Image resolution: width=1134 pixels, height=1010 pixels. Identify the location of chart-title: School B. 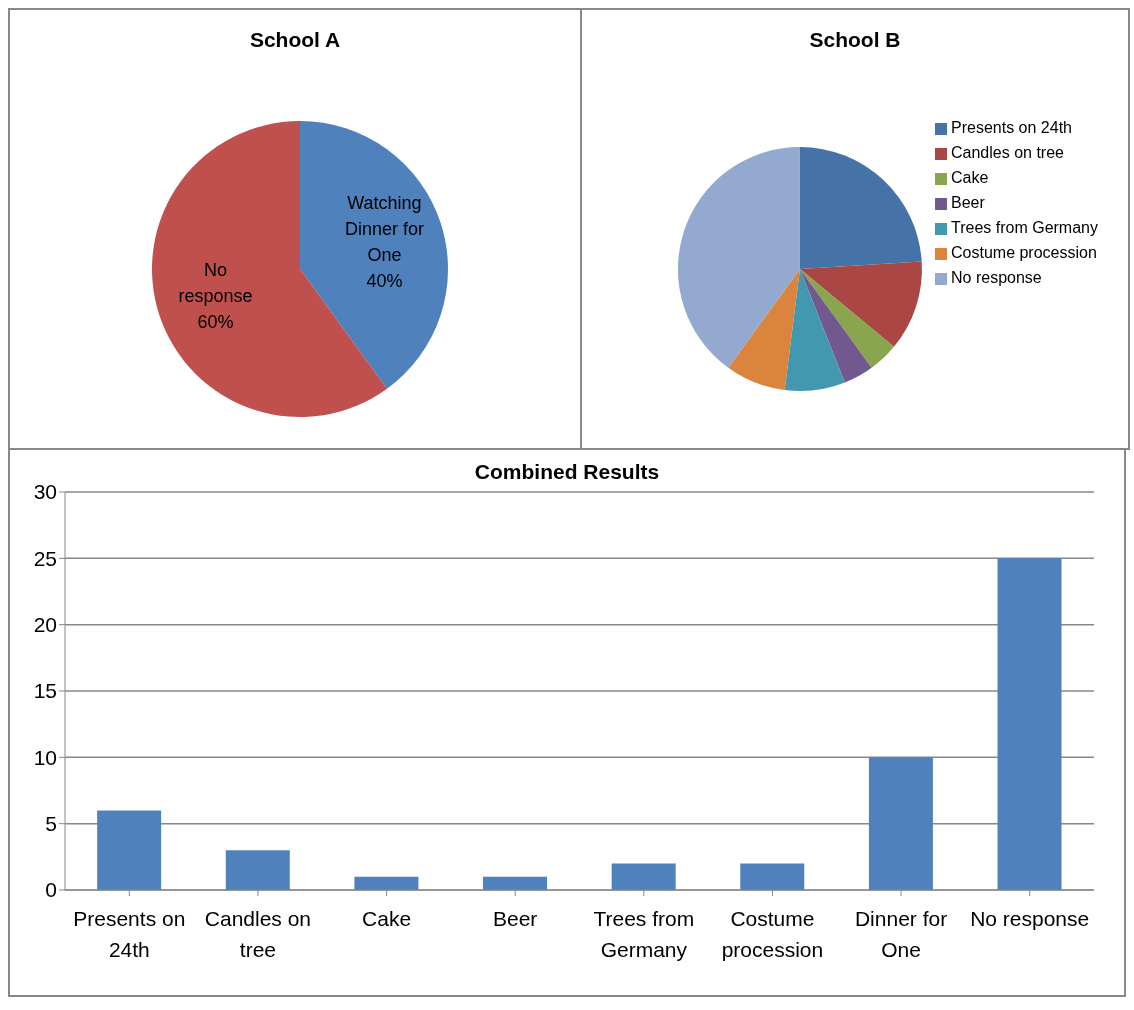
(855, 40).